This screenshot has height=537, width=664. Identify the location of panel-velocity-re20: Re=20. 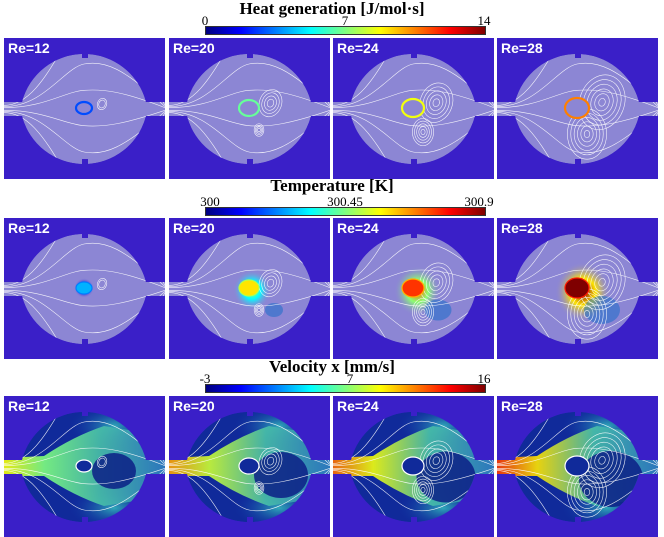
(249, 466).